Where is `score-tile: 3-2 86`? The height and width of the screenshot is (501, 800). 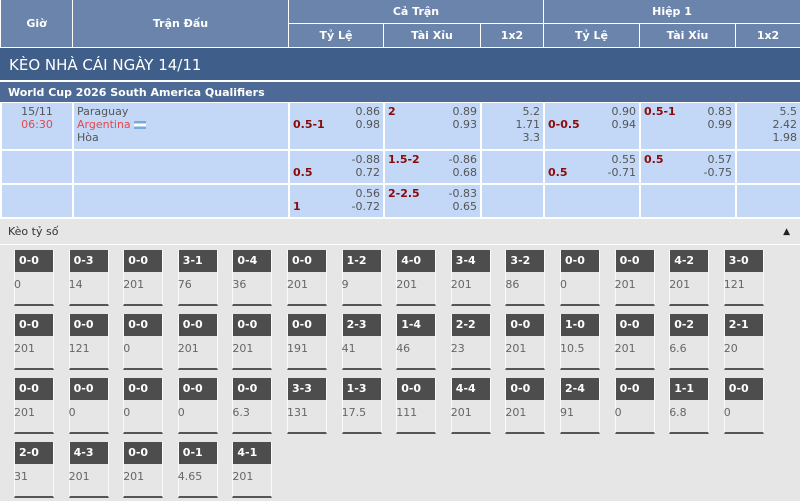
score-tile: 3-2 86 is located at coordinates (525, 277).